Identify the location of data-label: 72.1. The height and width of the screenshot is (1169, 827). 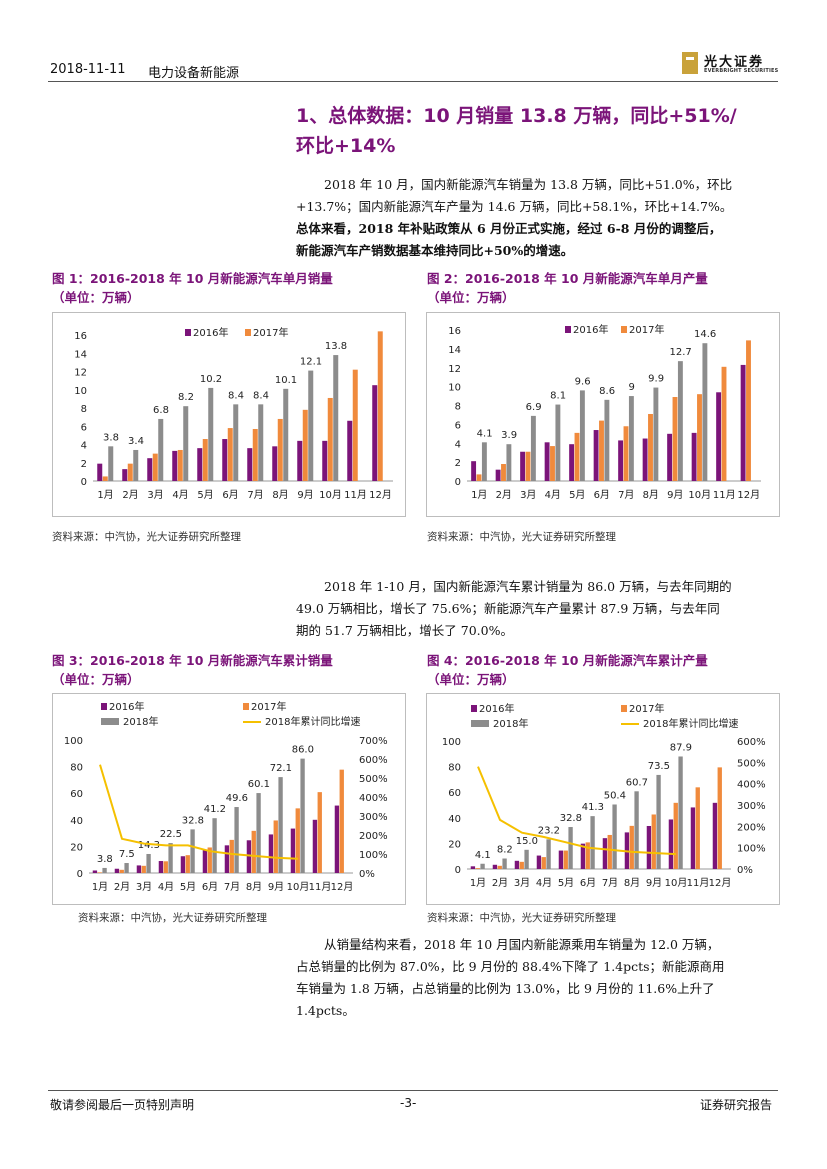
(281, 768).